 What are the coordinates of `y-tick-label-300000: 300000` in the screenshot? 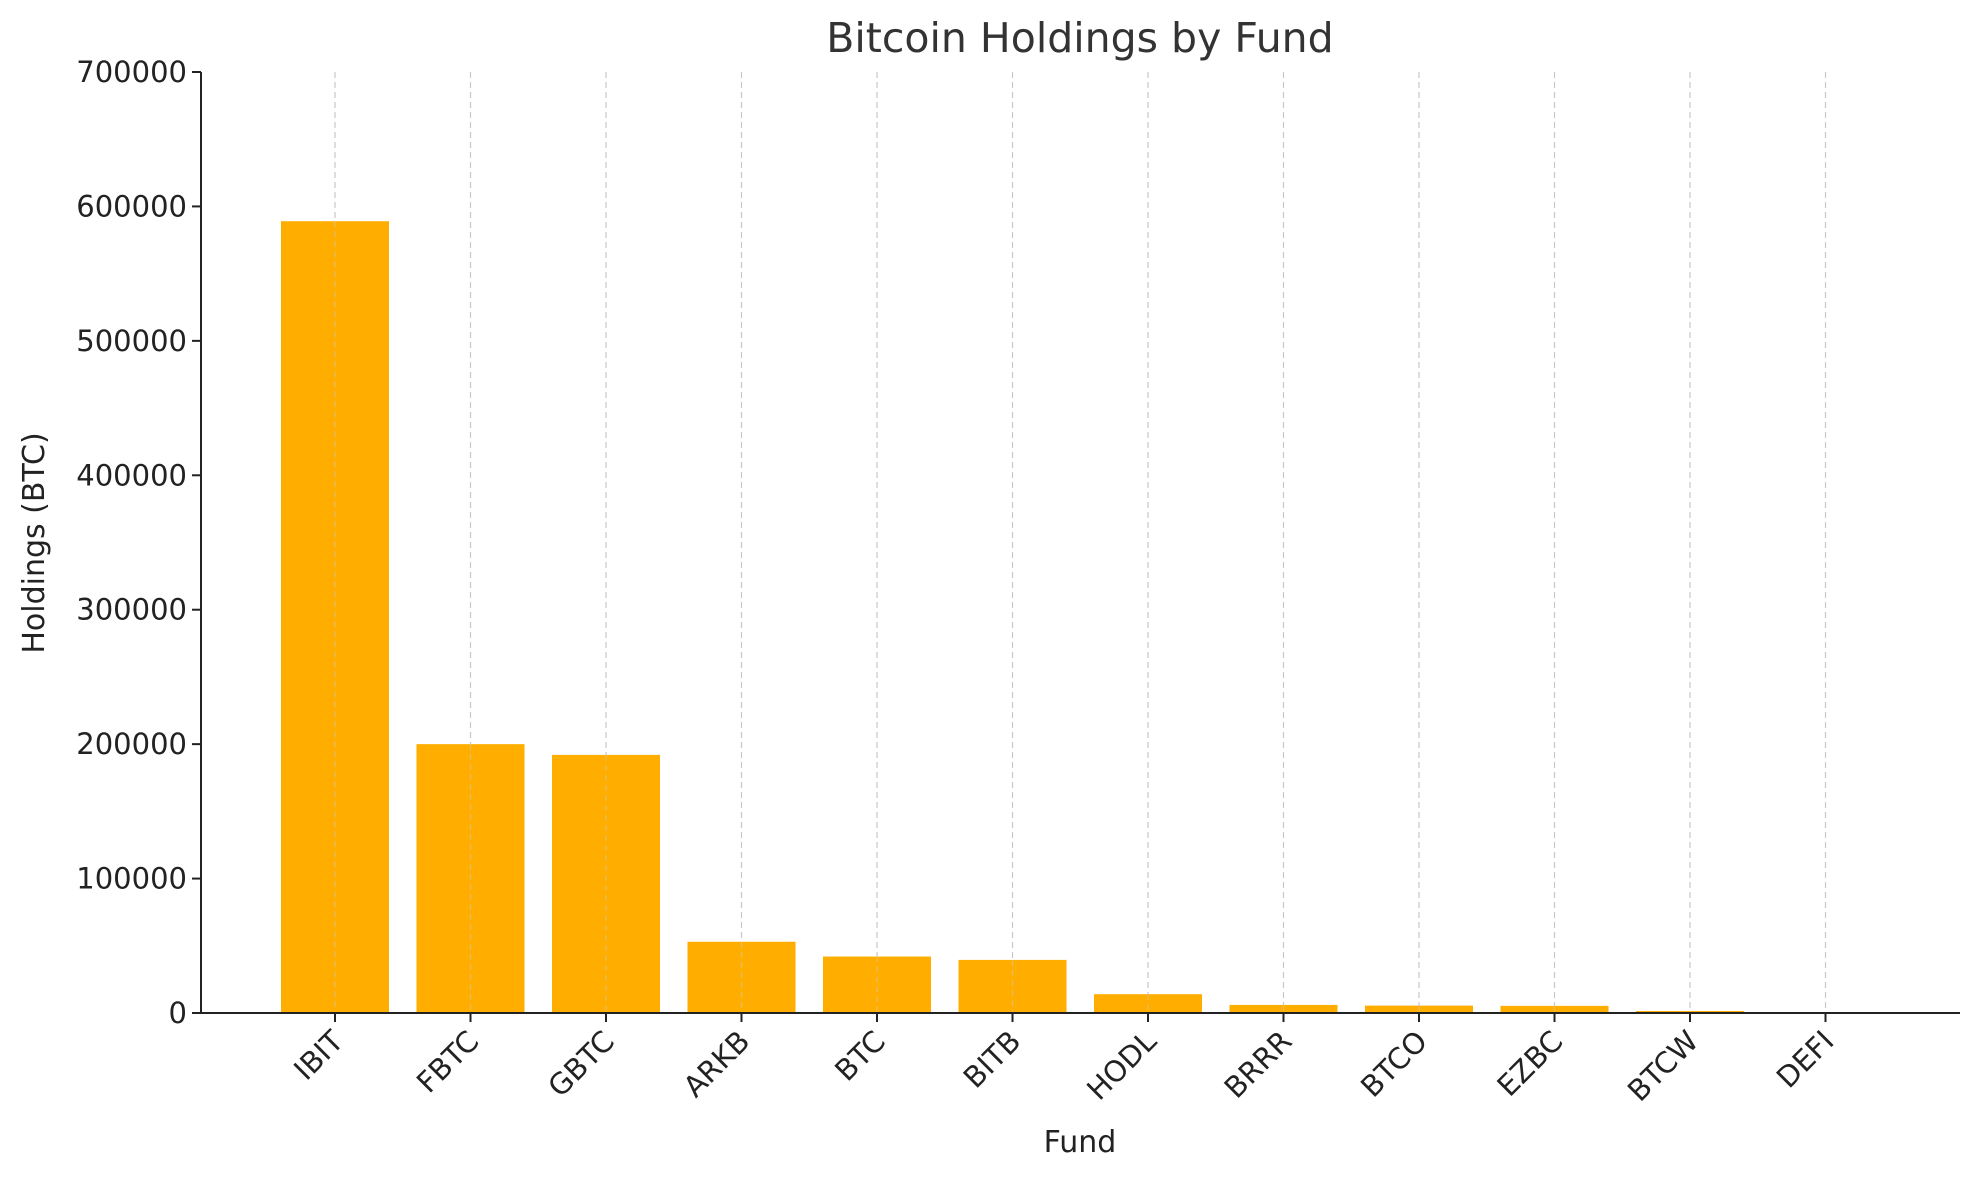 It's located at (131, 610).